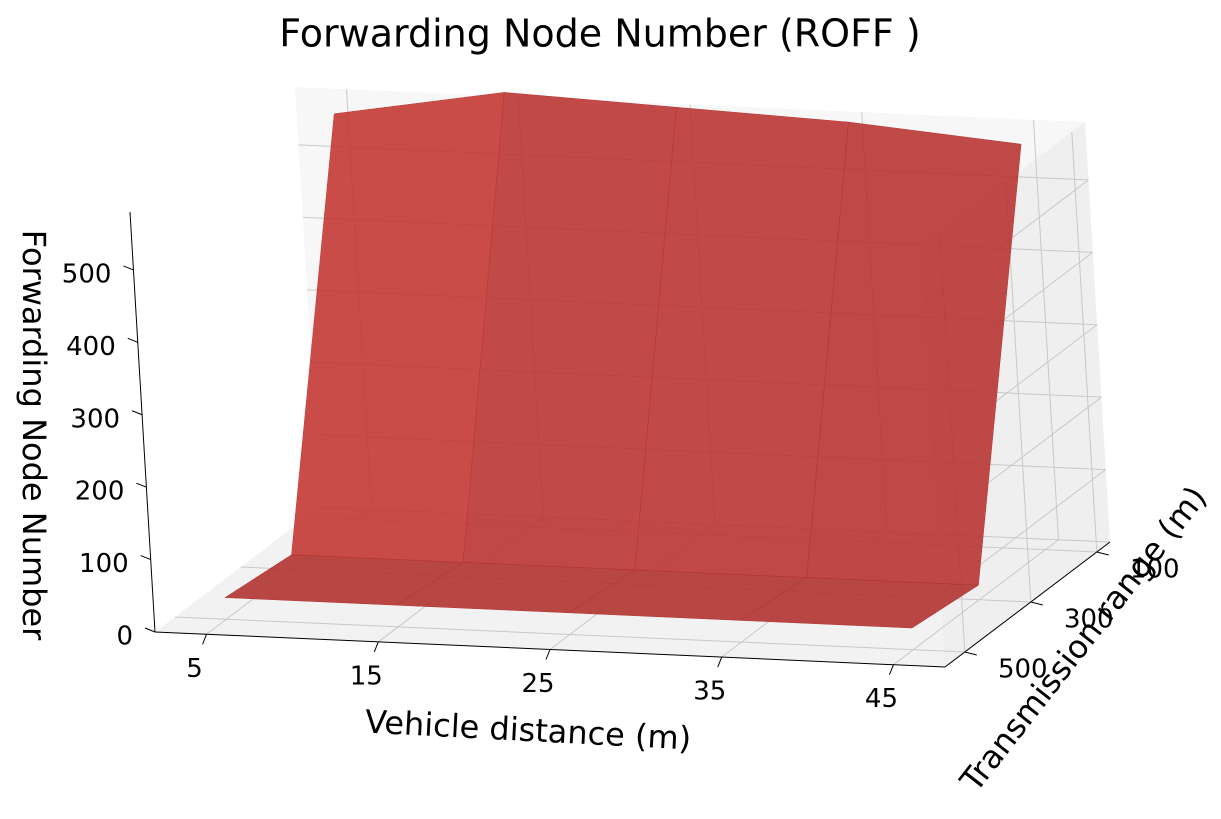 This screenshot has width=1221, height=819. Describe the element at coordinates (124, 637) in the screenshot. I see `z-tick-label: 0` at that location.